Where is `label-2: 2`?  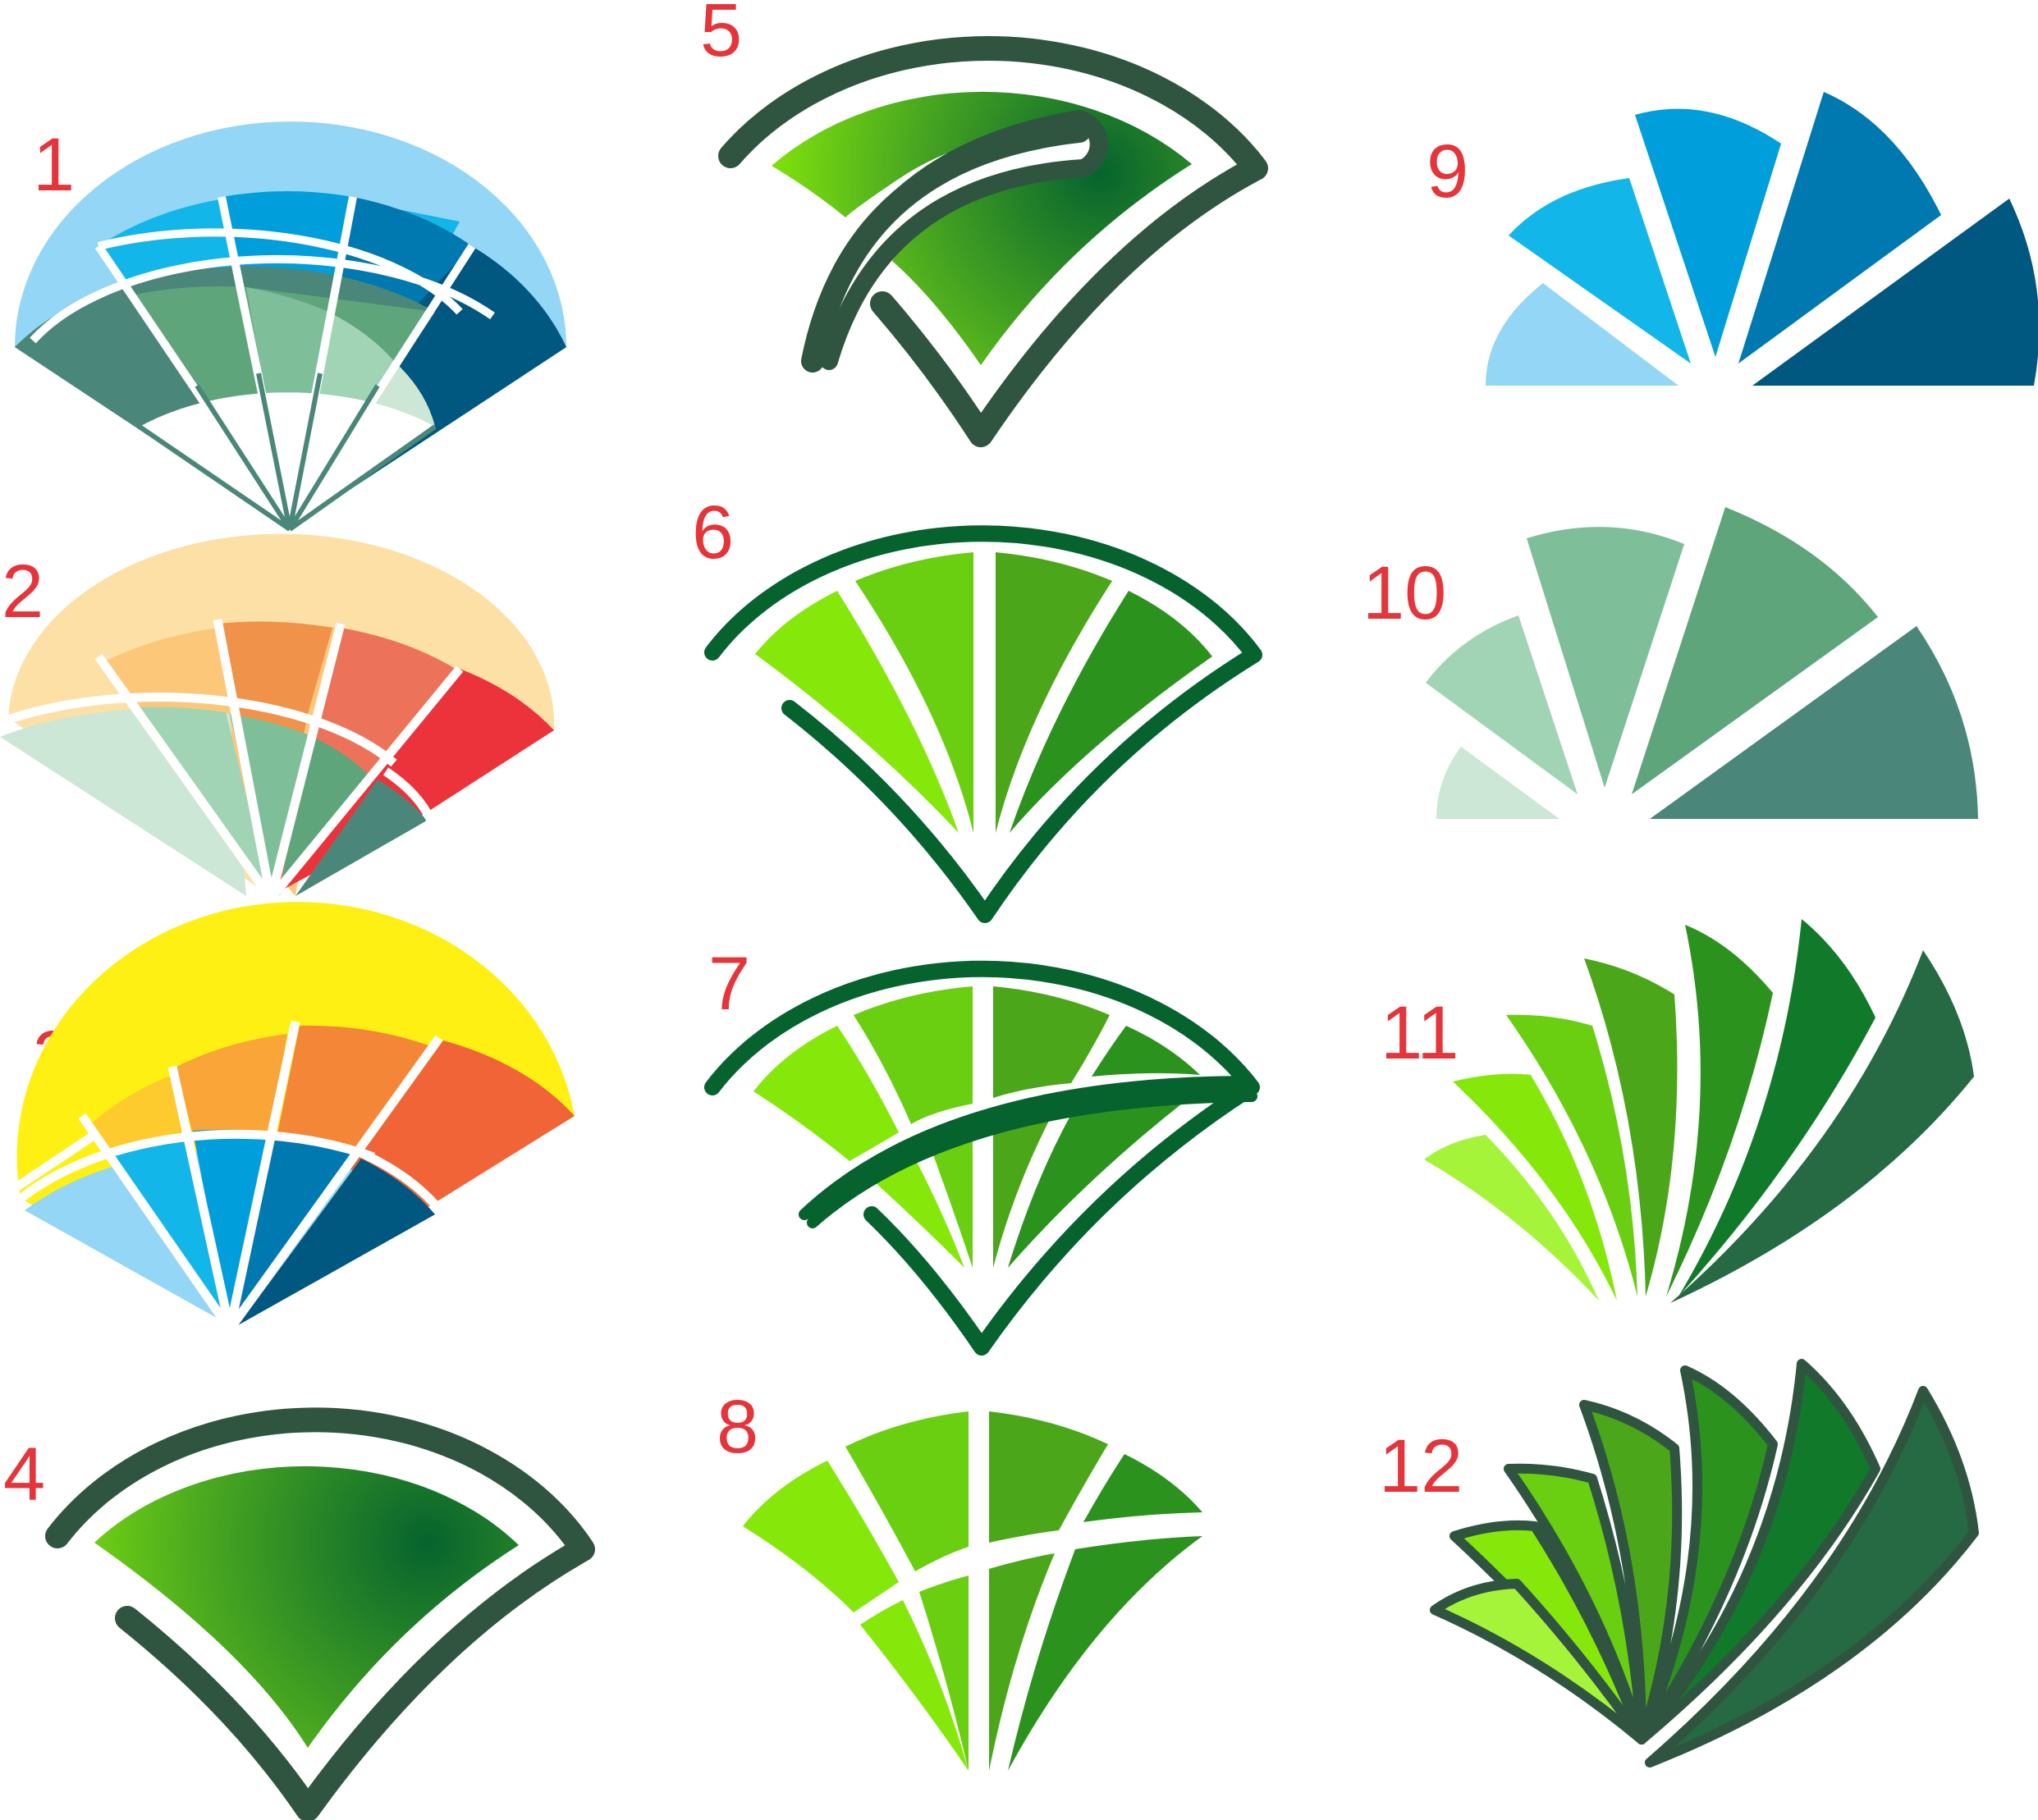
label-2: 2 is located at coordinates (23, 591).